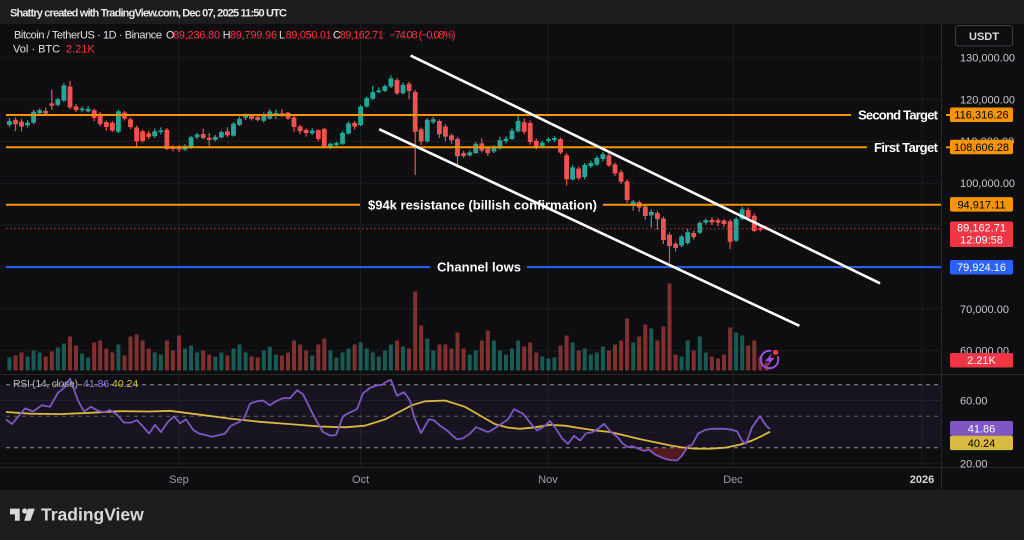 Image resolution: width=1024 pixels, height=540 pixels. What do you see at coordinates (423, 36) in the screenshot?
I see `svg-text: −74.08 (−0.08%)` at bounding box center [423, 36].